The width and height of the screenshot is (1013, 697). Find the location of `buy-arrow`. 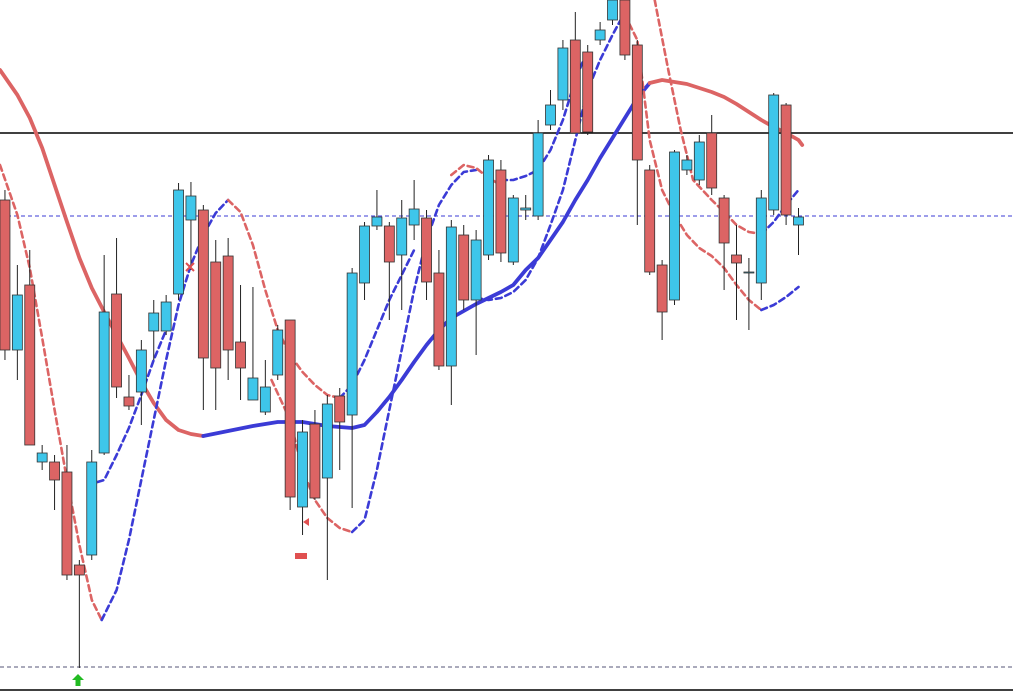

buy-arrow is located at coordinates (78, 680).